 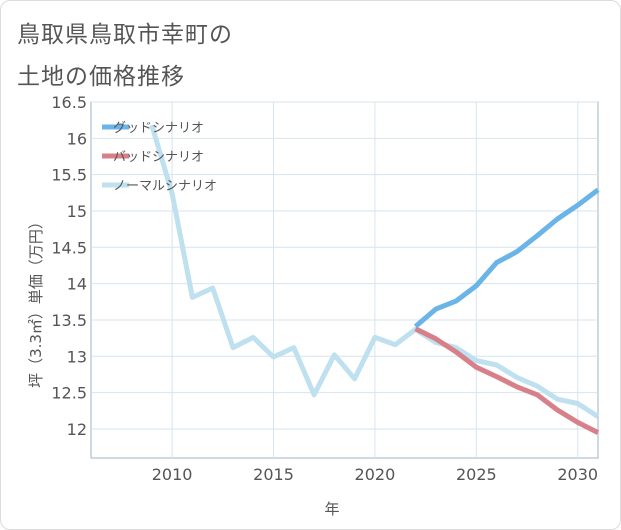 I want to click on x-tick-label: 2015, so click(x=273, y=474).